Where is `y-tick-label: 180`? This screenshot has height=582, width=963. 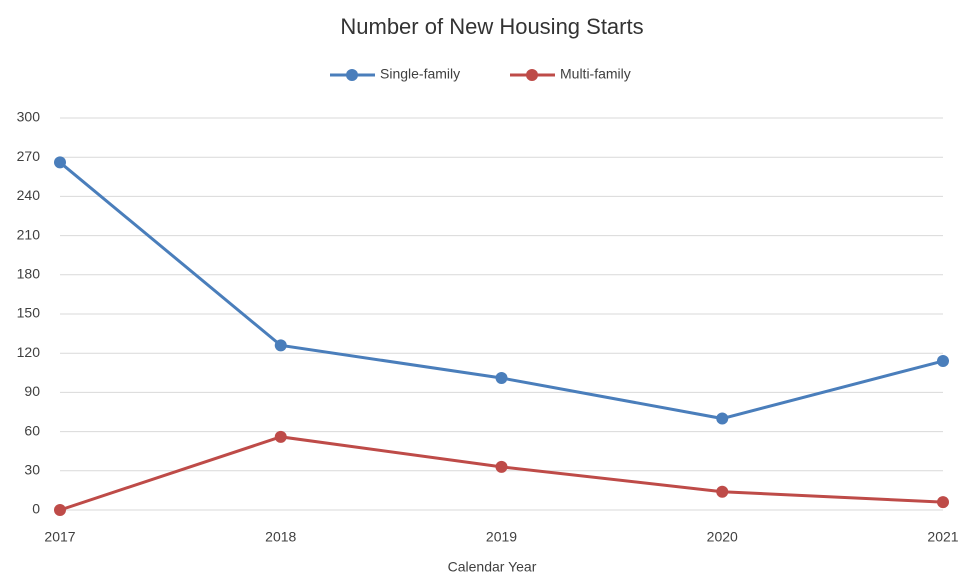
y-tick-label: 180 is located at coordinates (29, 274).